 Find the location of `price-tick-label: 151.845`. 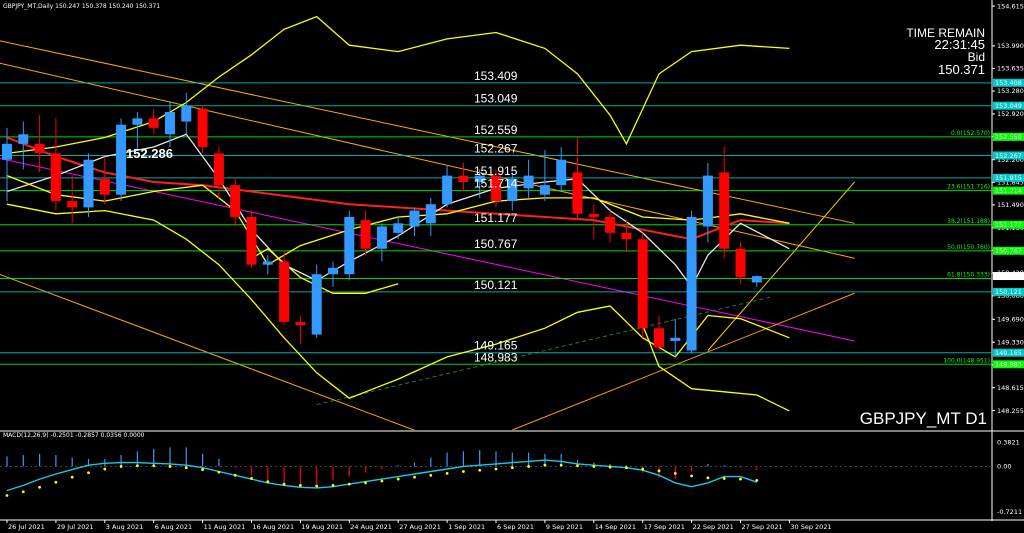

price-tick-label: 151.845 is located at coordinates (1010, 182).